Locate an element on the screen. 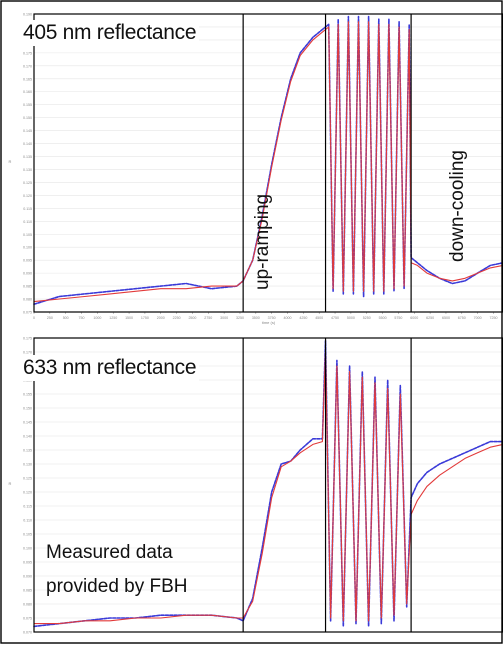  panel-1-x-tick-label: 750 is located at coordinates (82, 318).